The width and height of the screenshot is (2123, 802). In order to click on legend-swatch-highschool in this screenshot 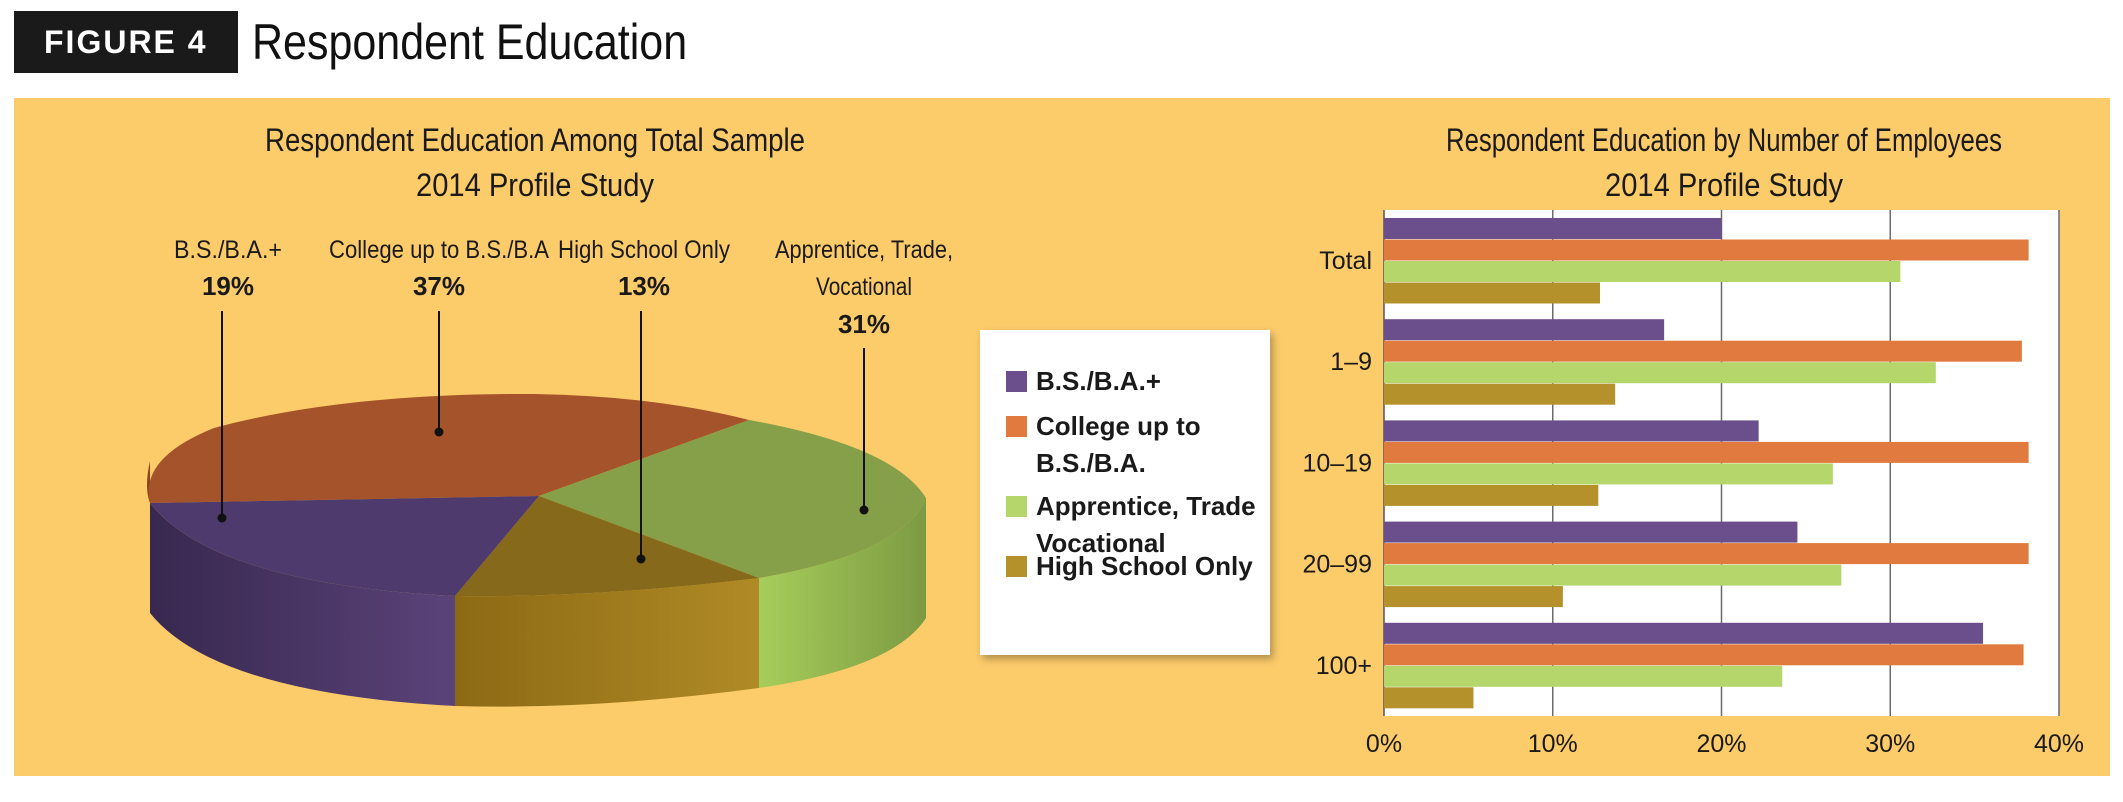, I will do `click(1016, 566)`.